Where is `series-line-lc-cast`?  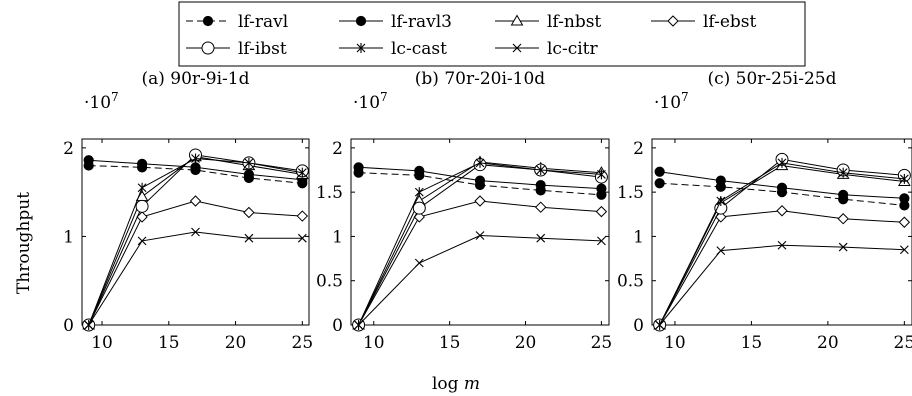
series-line-lc-cast is located at coordinates (195, 241).